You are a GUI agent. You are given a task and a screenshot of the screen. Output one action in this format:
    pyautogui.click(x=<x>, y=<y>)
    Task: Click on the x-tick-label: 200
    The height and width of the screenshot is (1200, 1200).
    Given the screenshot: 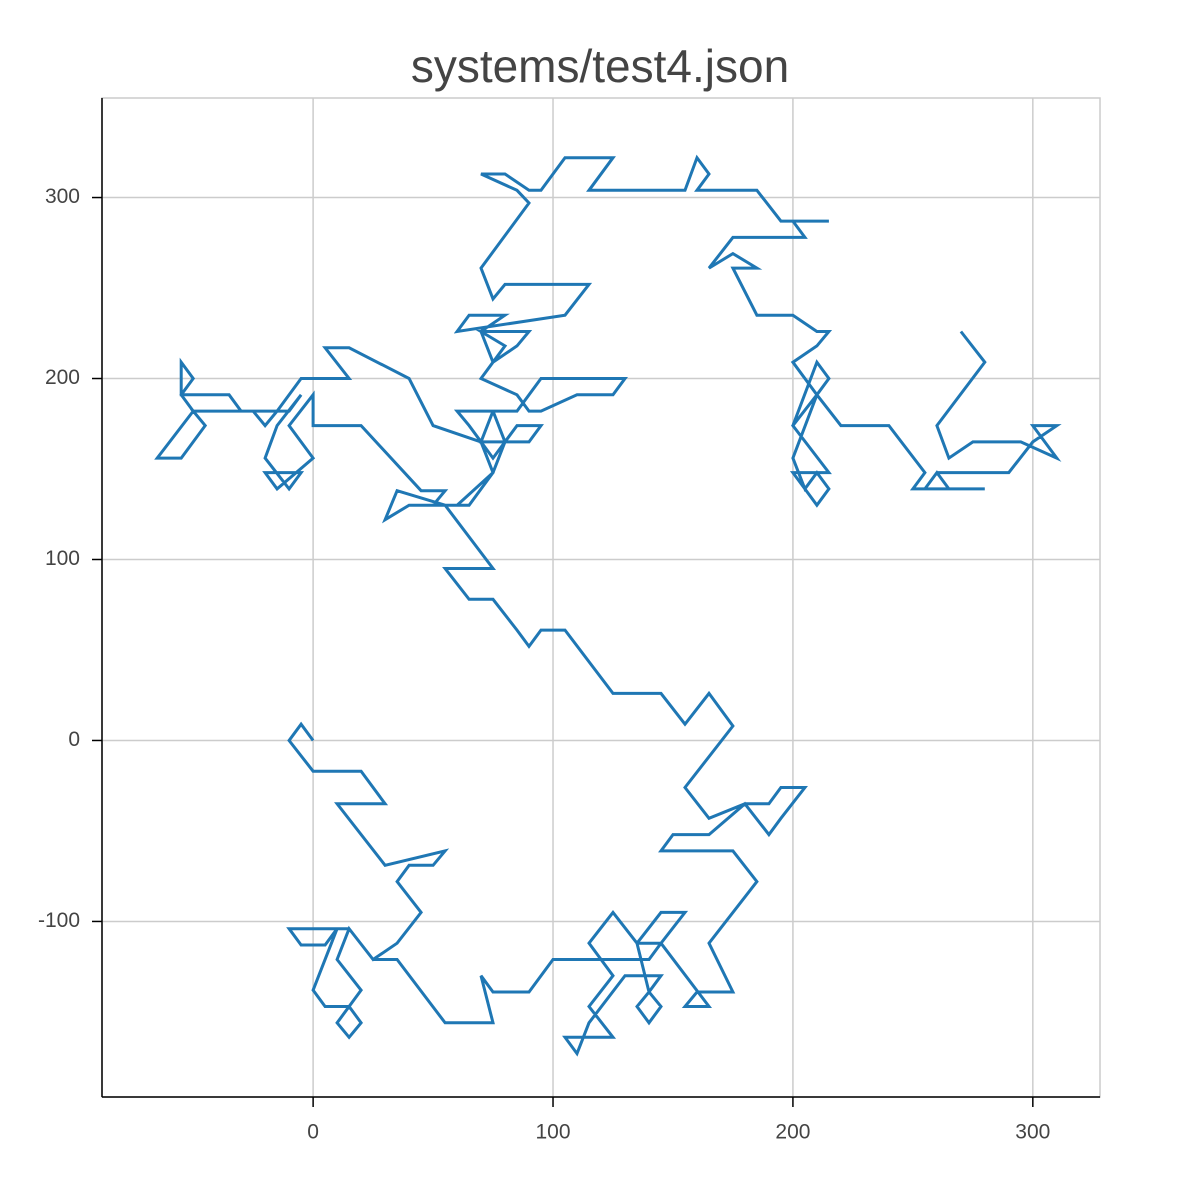 What is the action you would take?
    pyautogui.click(x=792, y=1132)
    